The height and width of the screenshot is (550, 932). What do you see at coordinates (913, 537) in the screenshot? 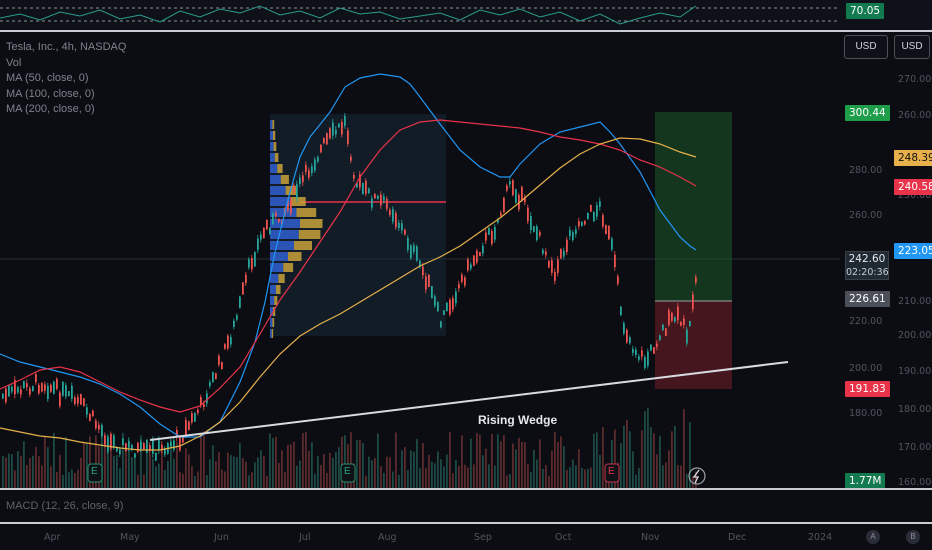
I see `log-scale-button: B` at bounding box center [913, 537].